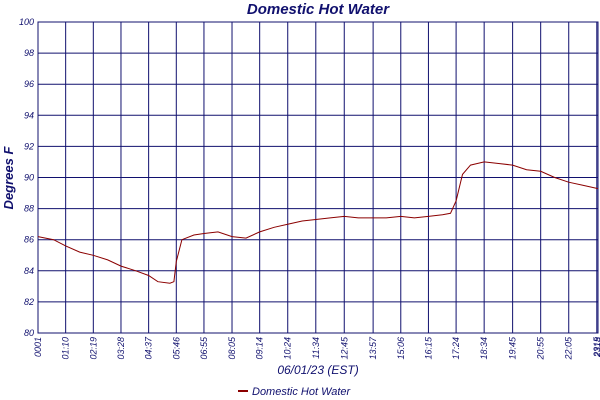 Image resolution: width=600 pixels, height=400 pixels. I want to click on x-tick-label: 10:24, so click(288, 348).